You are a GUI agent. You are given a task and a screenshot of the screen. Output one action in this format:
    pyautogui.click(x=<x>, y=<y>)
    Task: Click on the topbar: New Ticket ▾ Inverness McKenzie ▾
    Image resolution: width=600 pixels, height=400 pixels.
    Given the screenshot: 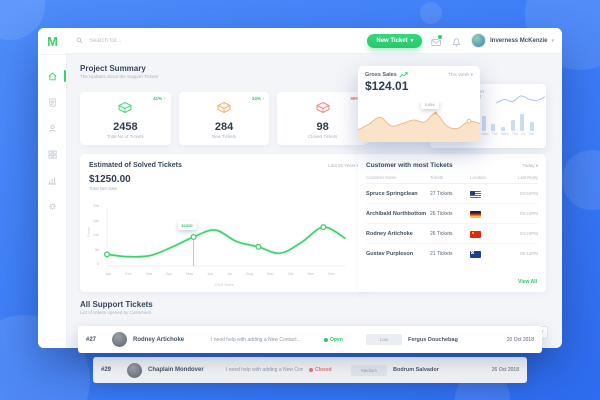 What is the action you would take?
    pyautogui.click(x=314, y=41)
    